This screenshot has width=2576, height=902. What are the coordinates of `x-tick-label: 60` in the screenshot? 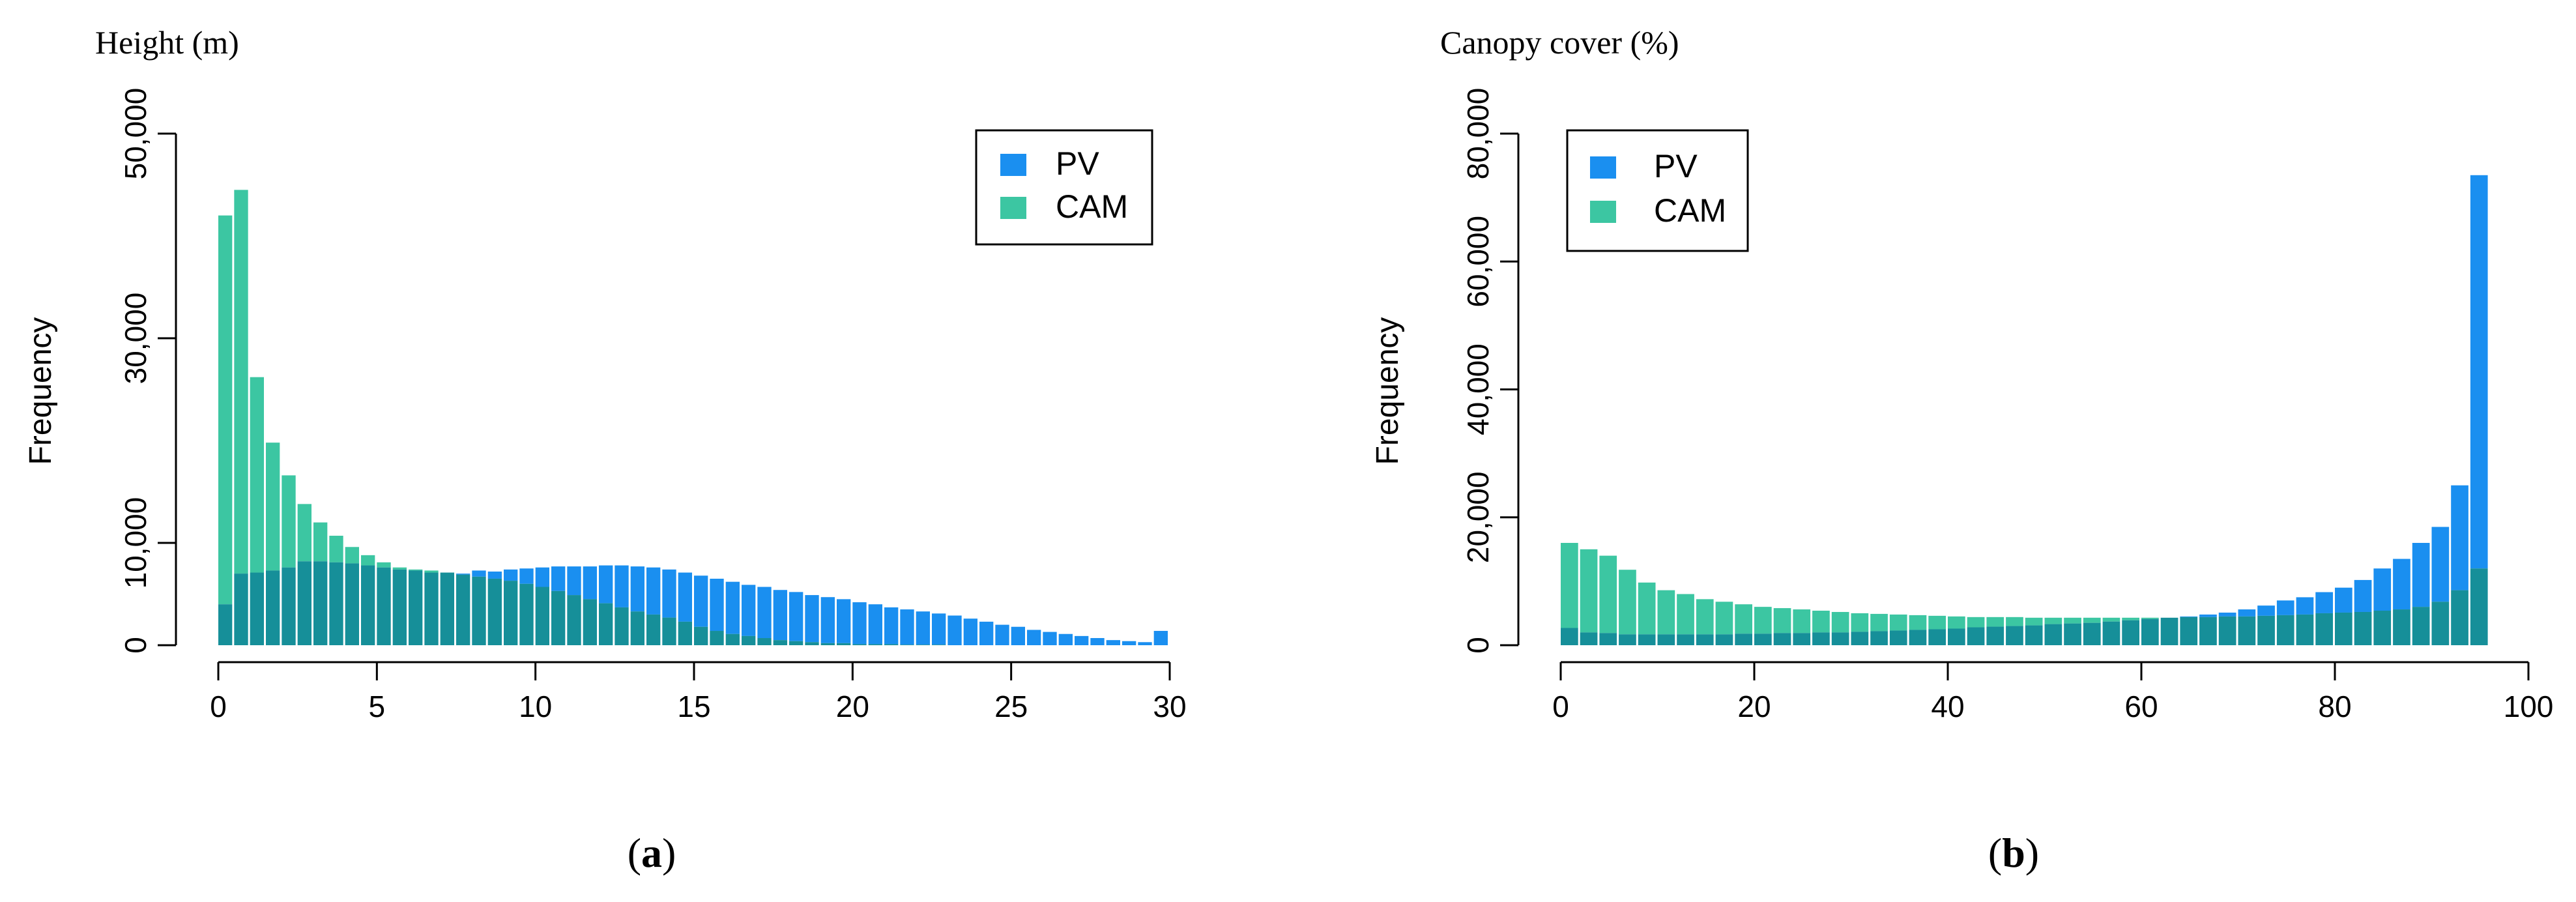 It's located at (2141, 706).